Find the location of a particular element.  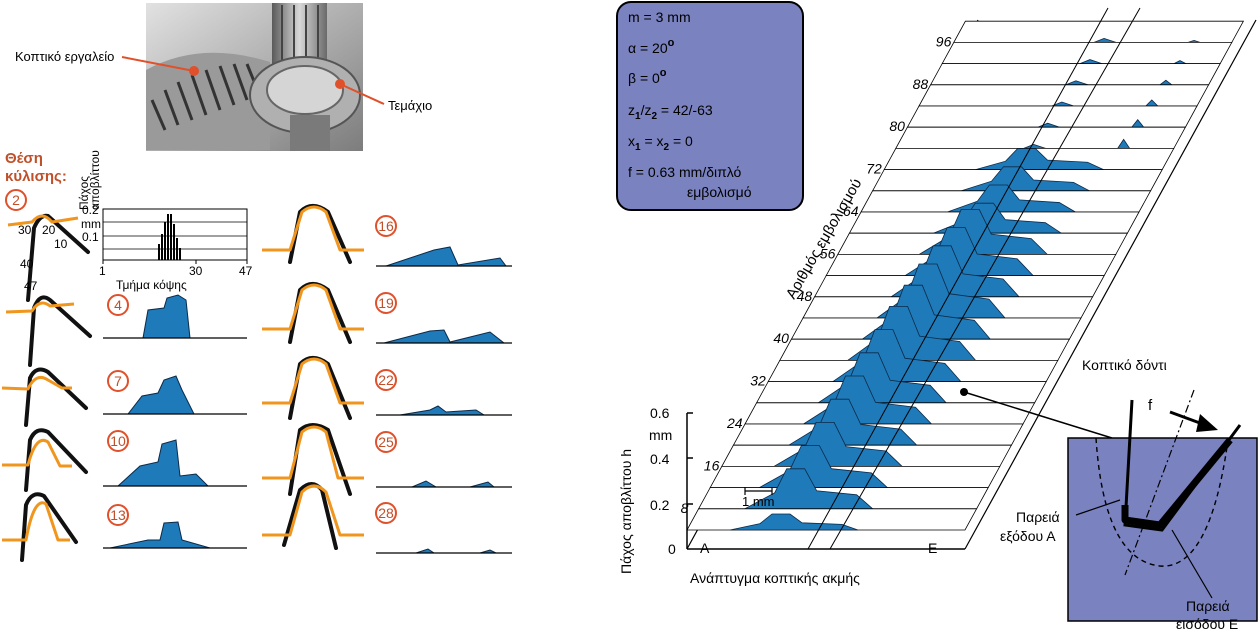

entry-flank-label-line1: Παρειά is located at coordinates (1208, 606).